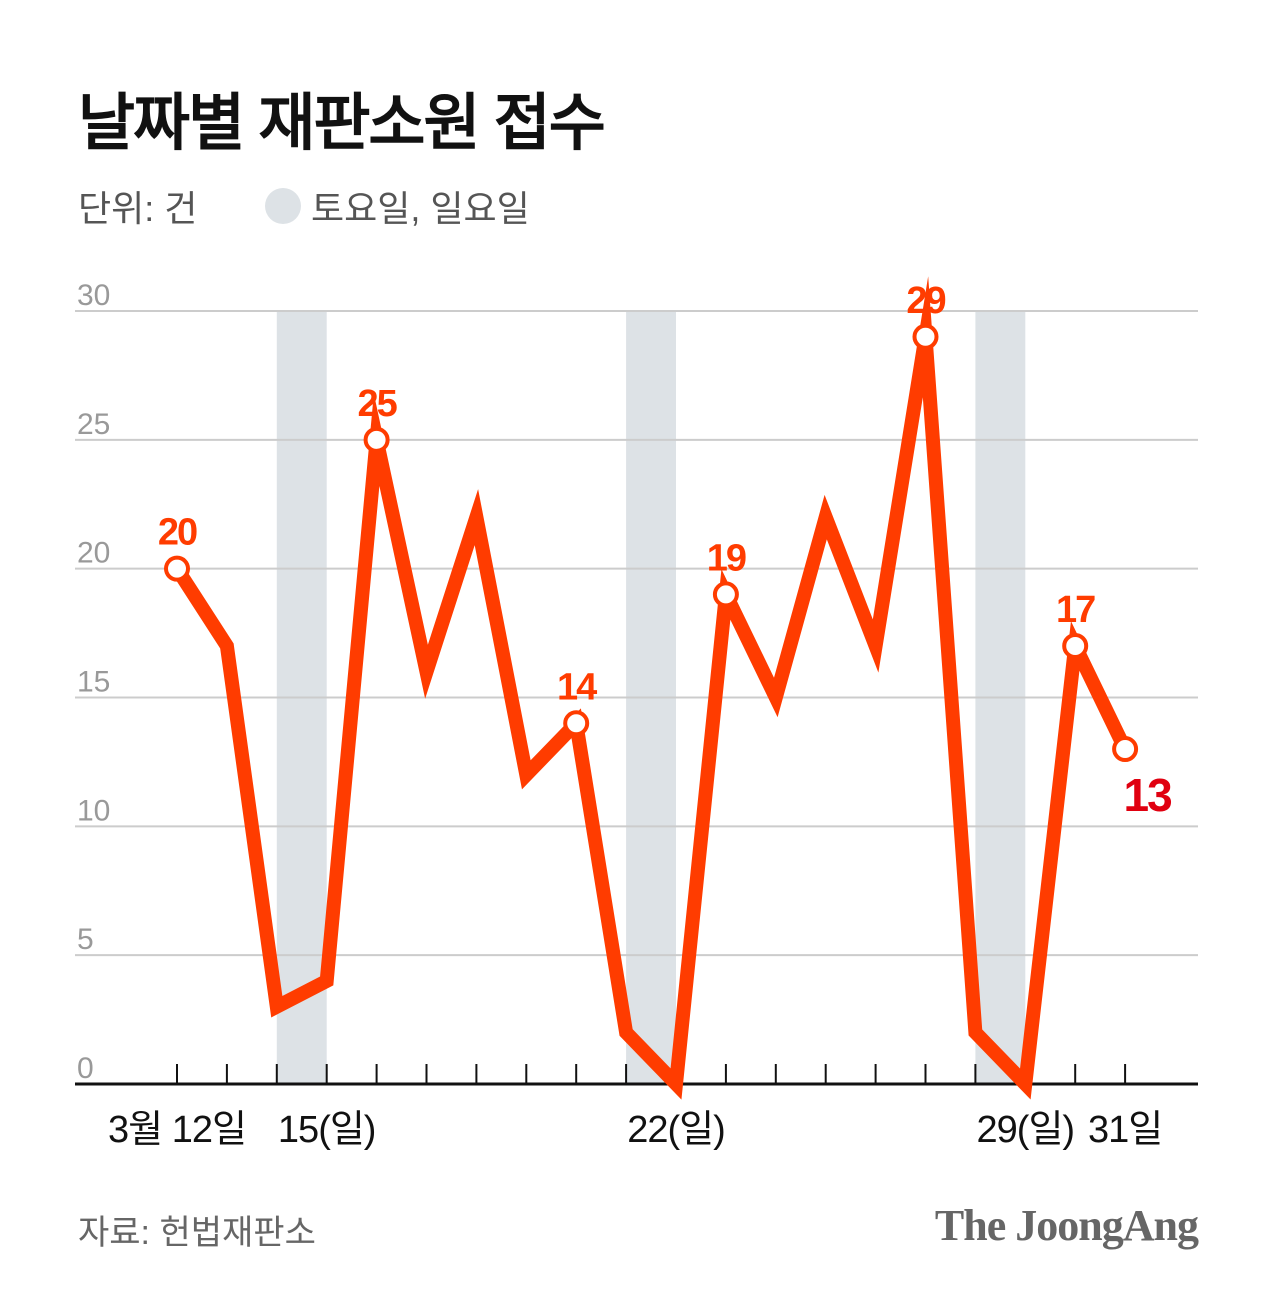 This screenshot has height=1299, width=1280. Describe the element at coordinates (342, 123) in the screenshot. I see `chart-title: 날짜별 재판소원 접수` at that location.